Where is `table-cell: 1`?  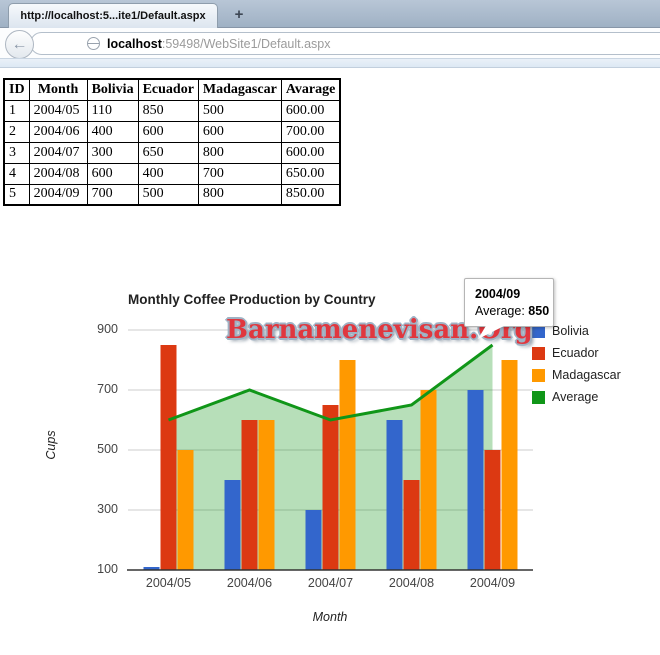
table-cell: 1 is located at coordinates (16, 110).